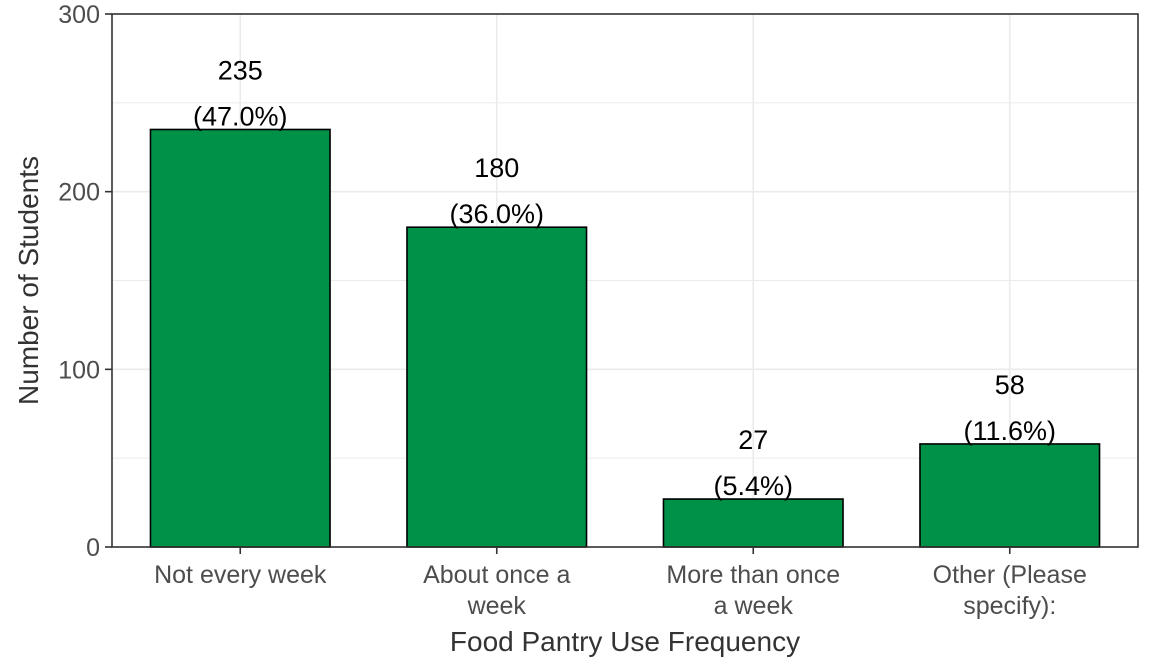 This screenshot has width=1152, height=672. Describe the element at coordinates (753, 440) in the screenshot. I see `bar-value-label: 27` at that location.